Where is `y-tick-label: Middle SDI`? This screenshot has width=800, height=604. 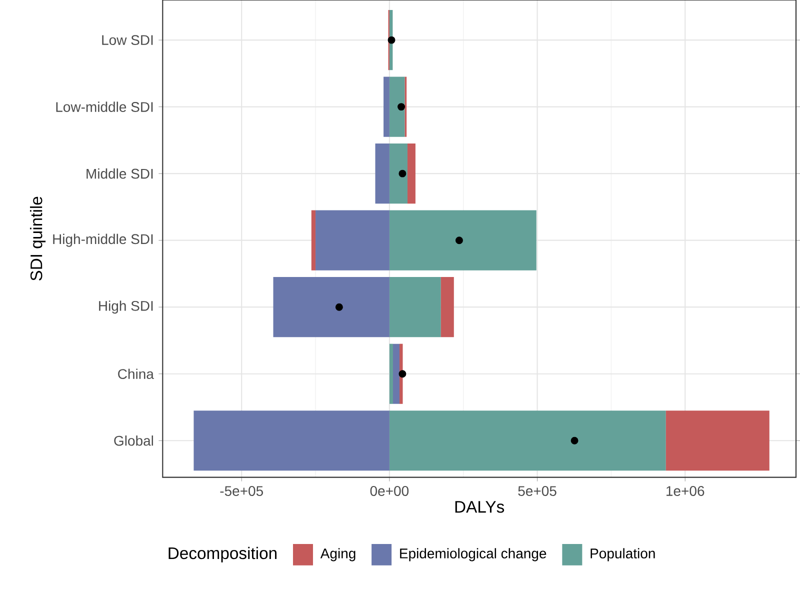 y-tick-label: Middle SDI is located at coordinates (119, 173).